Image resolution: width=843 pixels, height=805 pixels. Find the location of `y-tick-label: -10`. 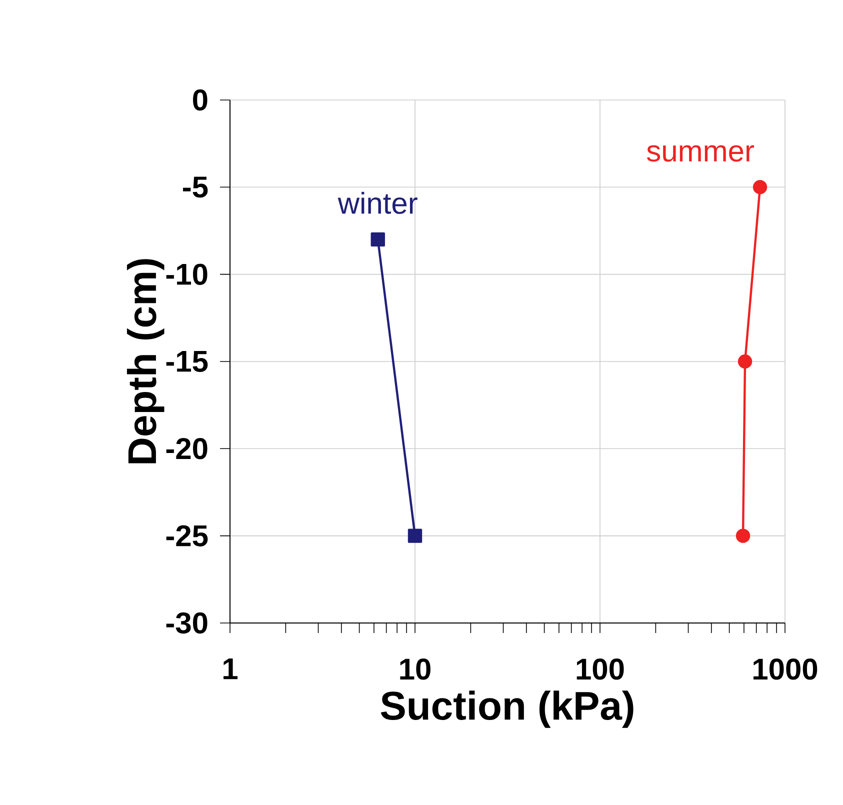

y-tick-label: -10 is located at coordinates (187, 274).